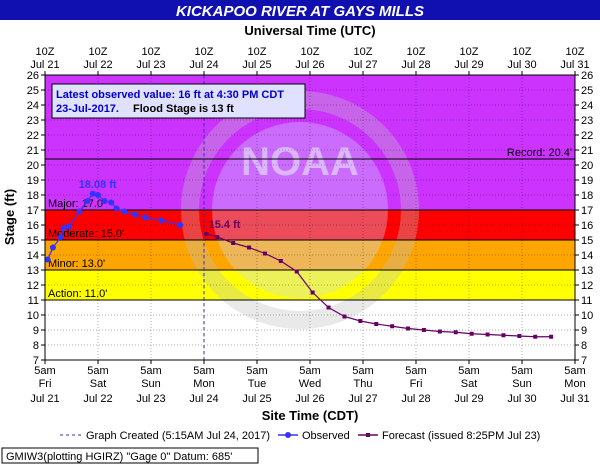  I want to click on top-tick-day-0: Jul 21, so click(44, 65).